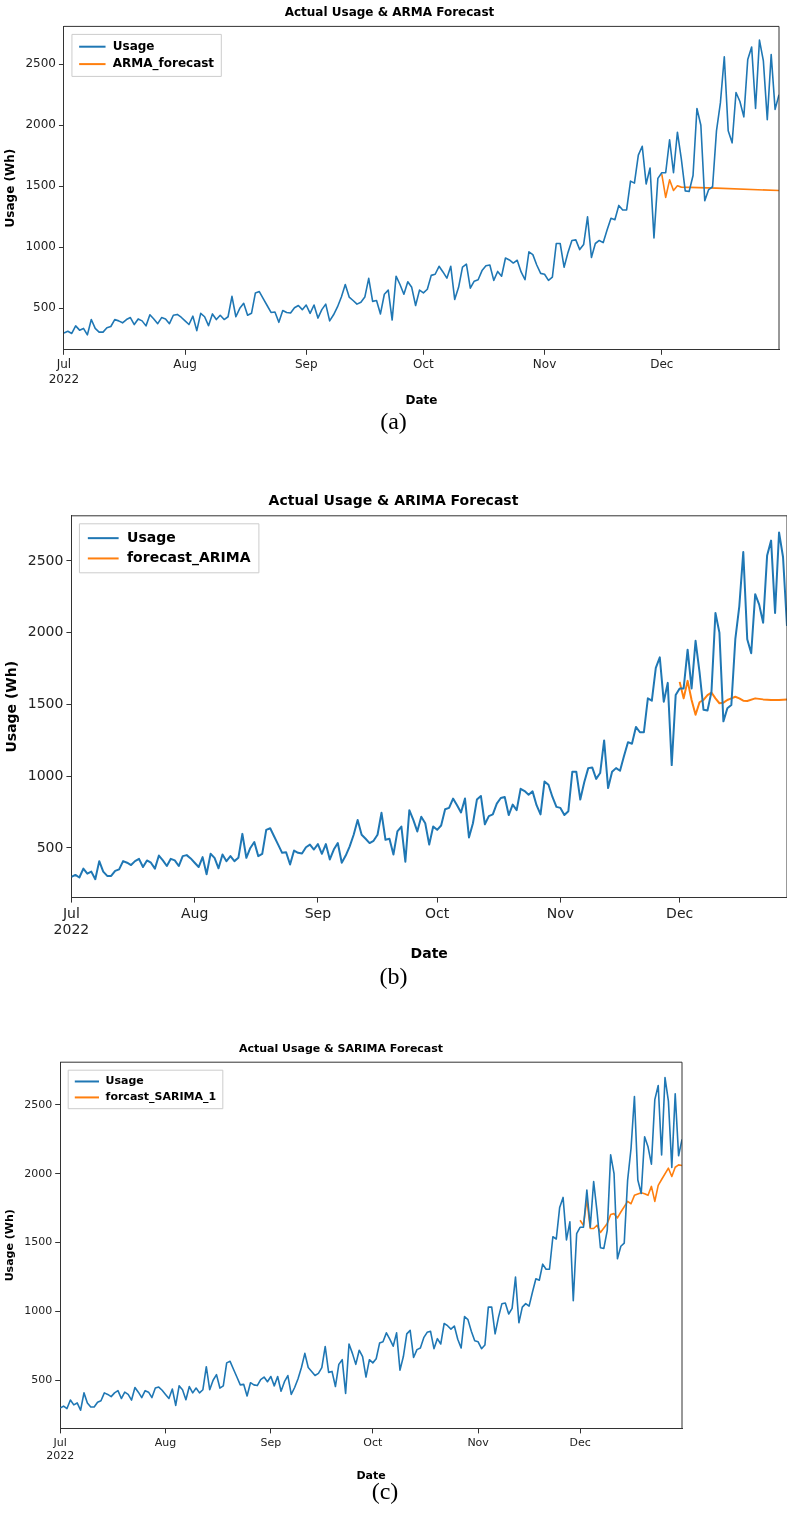 Image resolution: width=787 pixels, height=1519 pixels. I want to click on text: (a), so click(393, 421).